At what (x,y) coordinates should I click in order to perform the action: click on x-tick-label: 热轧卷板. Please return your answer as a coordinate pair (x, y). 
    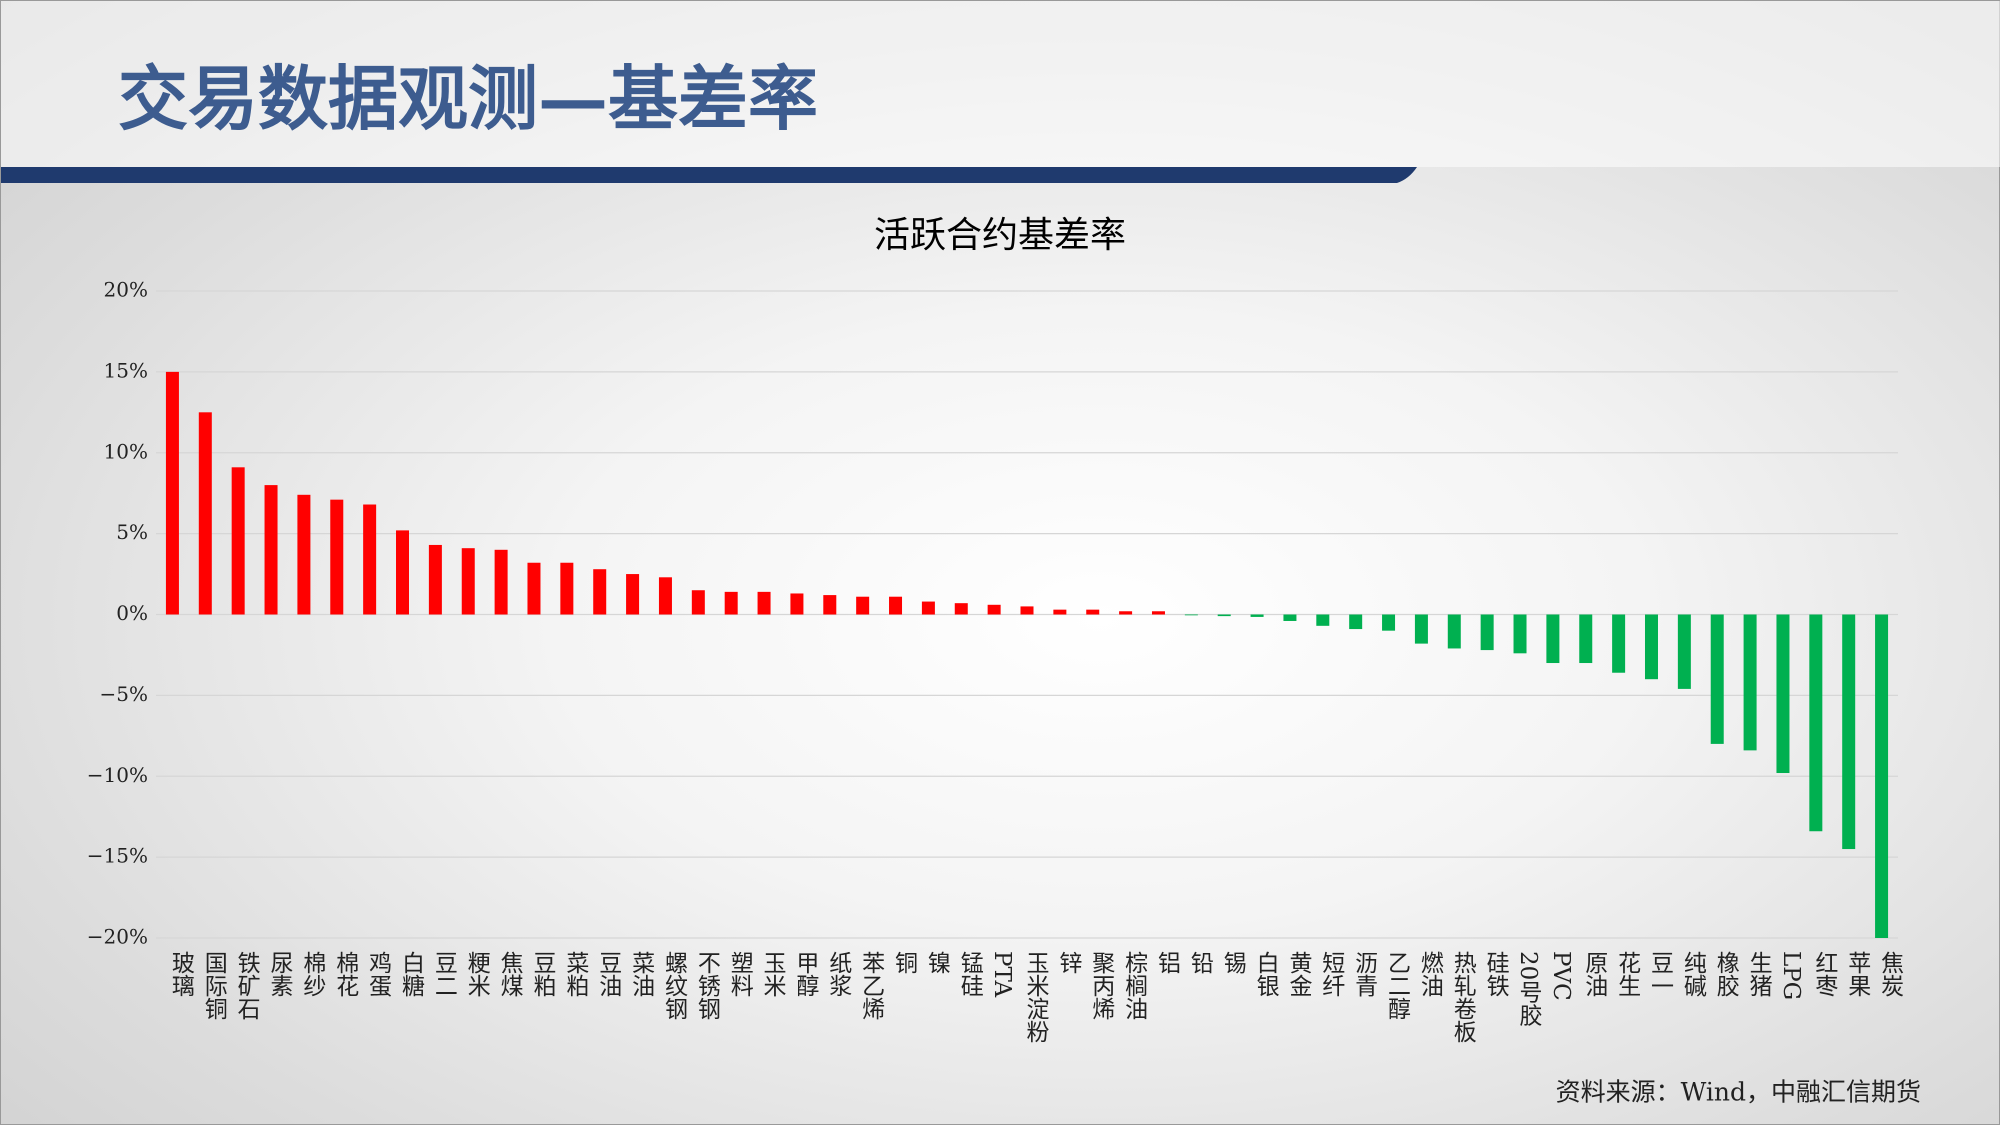
    Looking at the image, I should click on (1463, 997).